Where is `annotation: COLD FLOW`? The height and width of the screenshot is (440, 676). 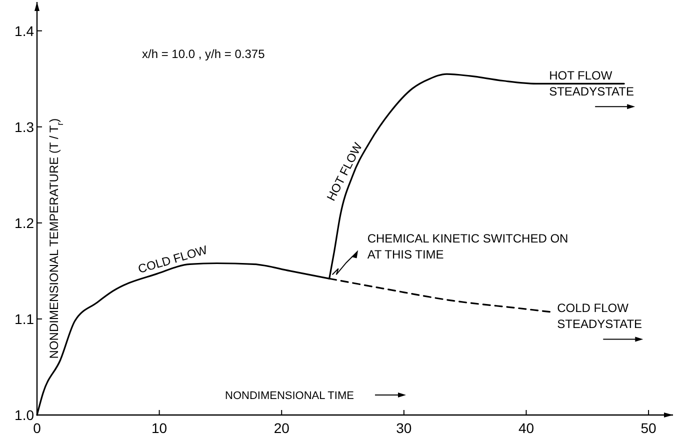 annotation: COLD FLOW is located at coordinates (173, 259).